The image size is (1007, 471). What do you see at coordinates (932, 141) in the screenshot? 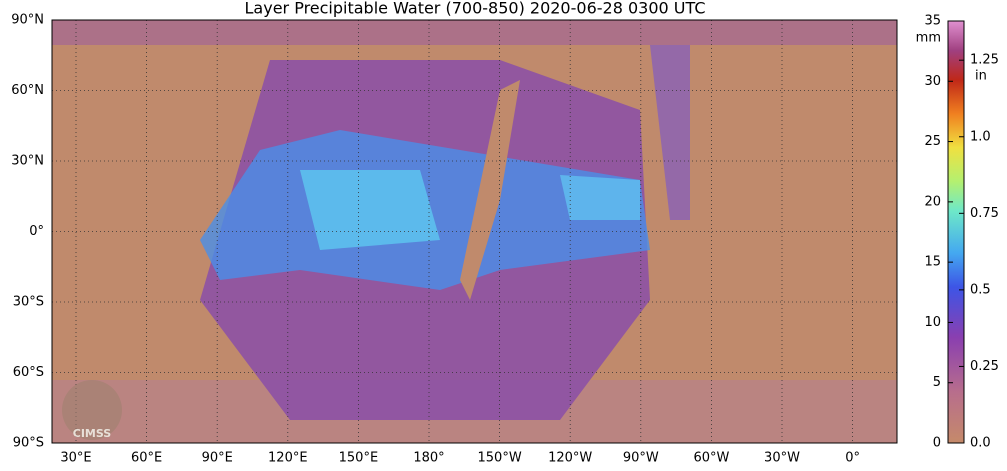
I see `mm-tick-label: 25` at bounding box center [932, 141].